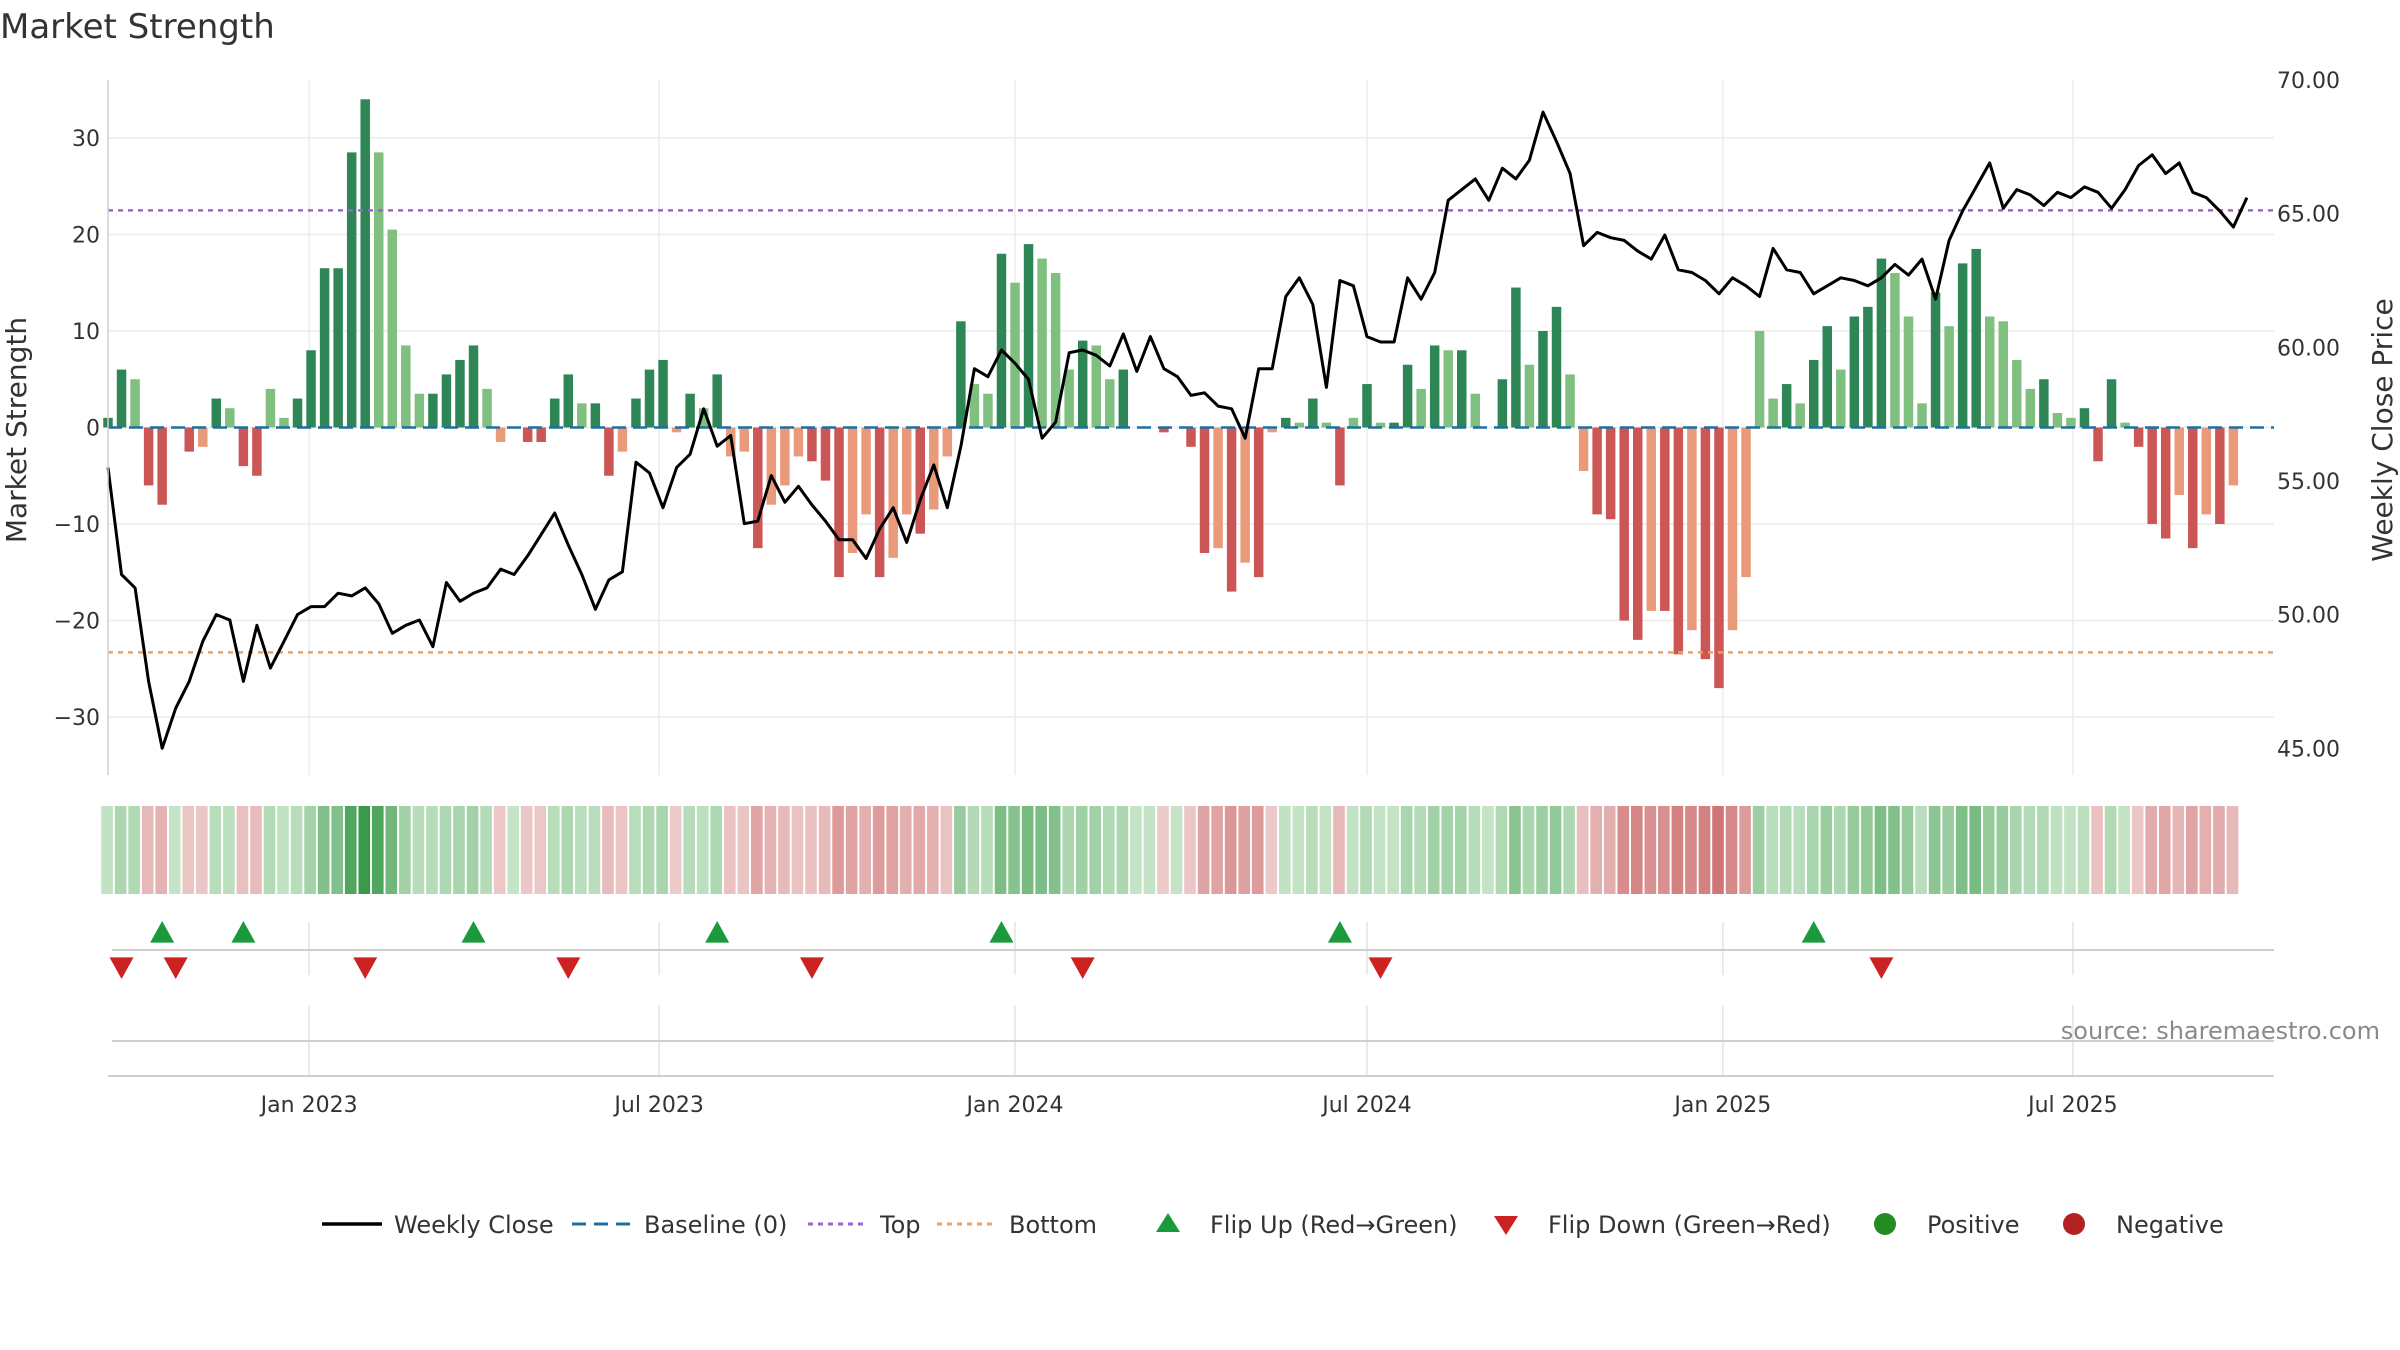 This screenshot has width=2400, height=1350. What do you see at coordinates (77, 622) in the screenshot?
I see `left-tick-label: −20` at bounding box center [77, 622].